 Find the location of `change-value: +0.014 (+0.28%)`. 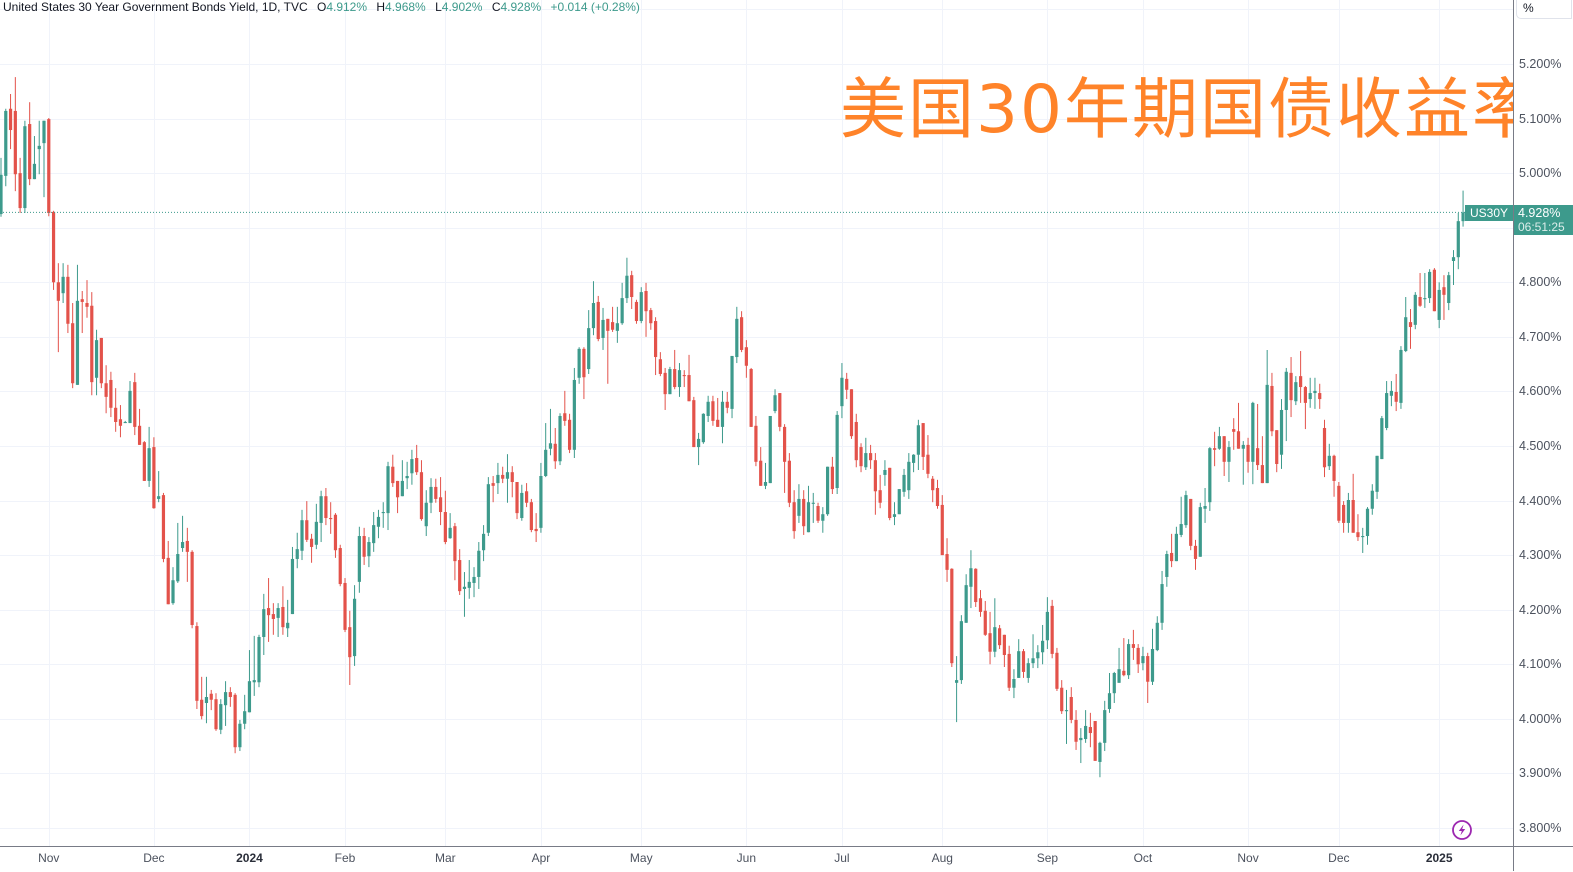

change-value: +0.014 (+0.28%) is located at coordinates (595, 7).